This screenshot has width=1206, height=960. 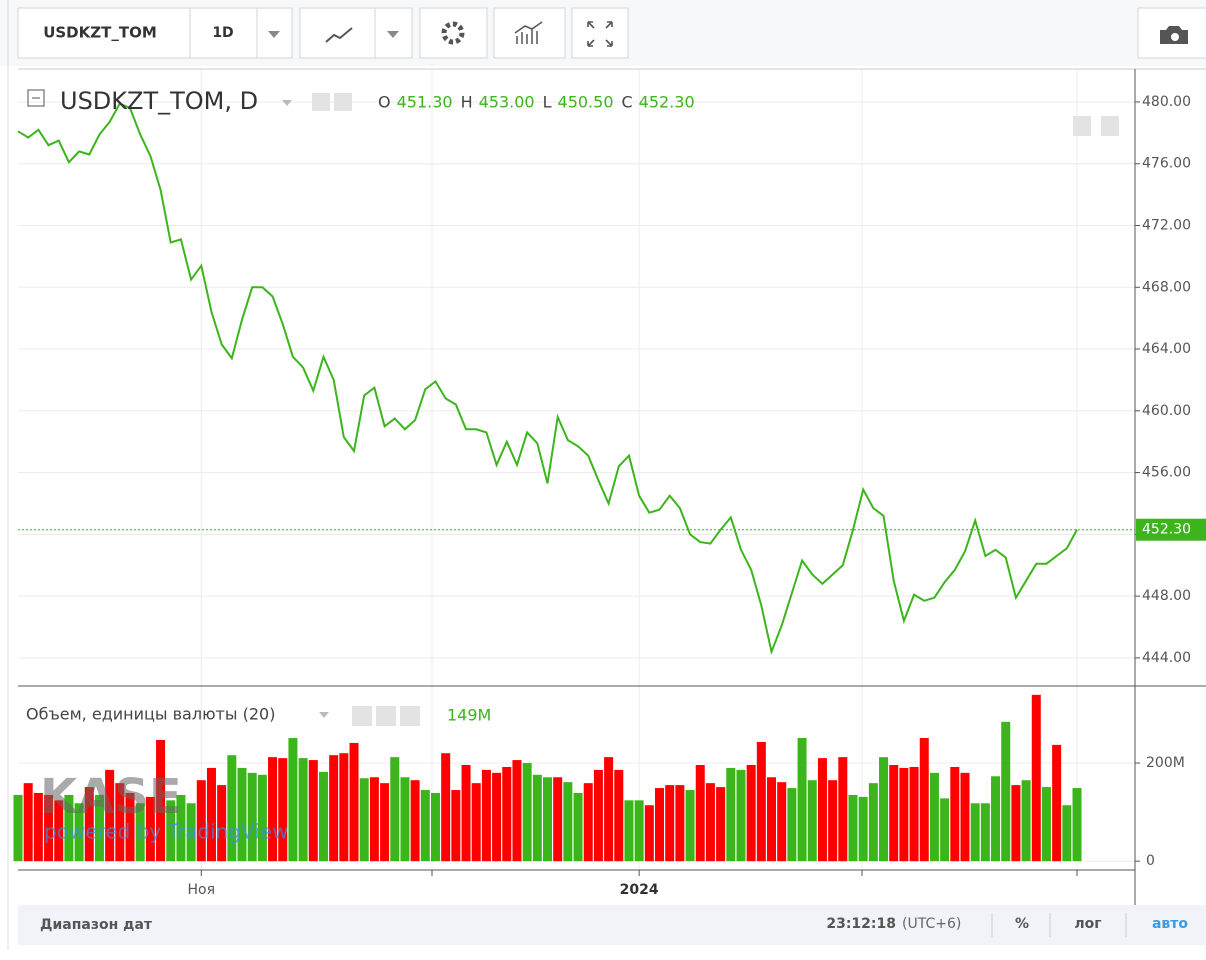 I want to click on log-toggle: лог, so click(x=1087, y=924).